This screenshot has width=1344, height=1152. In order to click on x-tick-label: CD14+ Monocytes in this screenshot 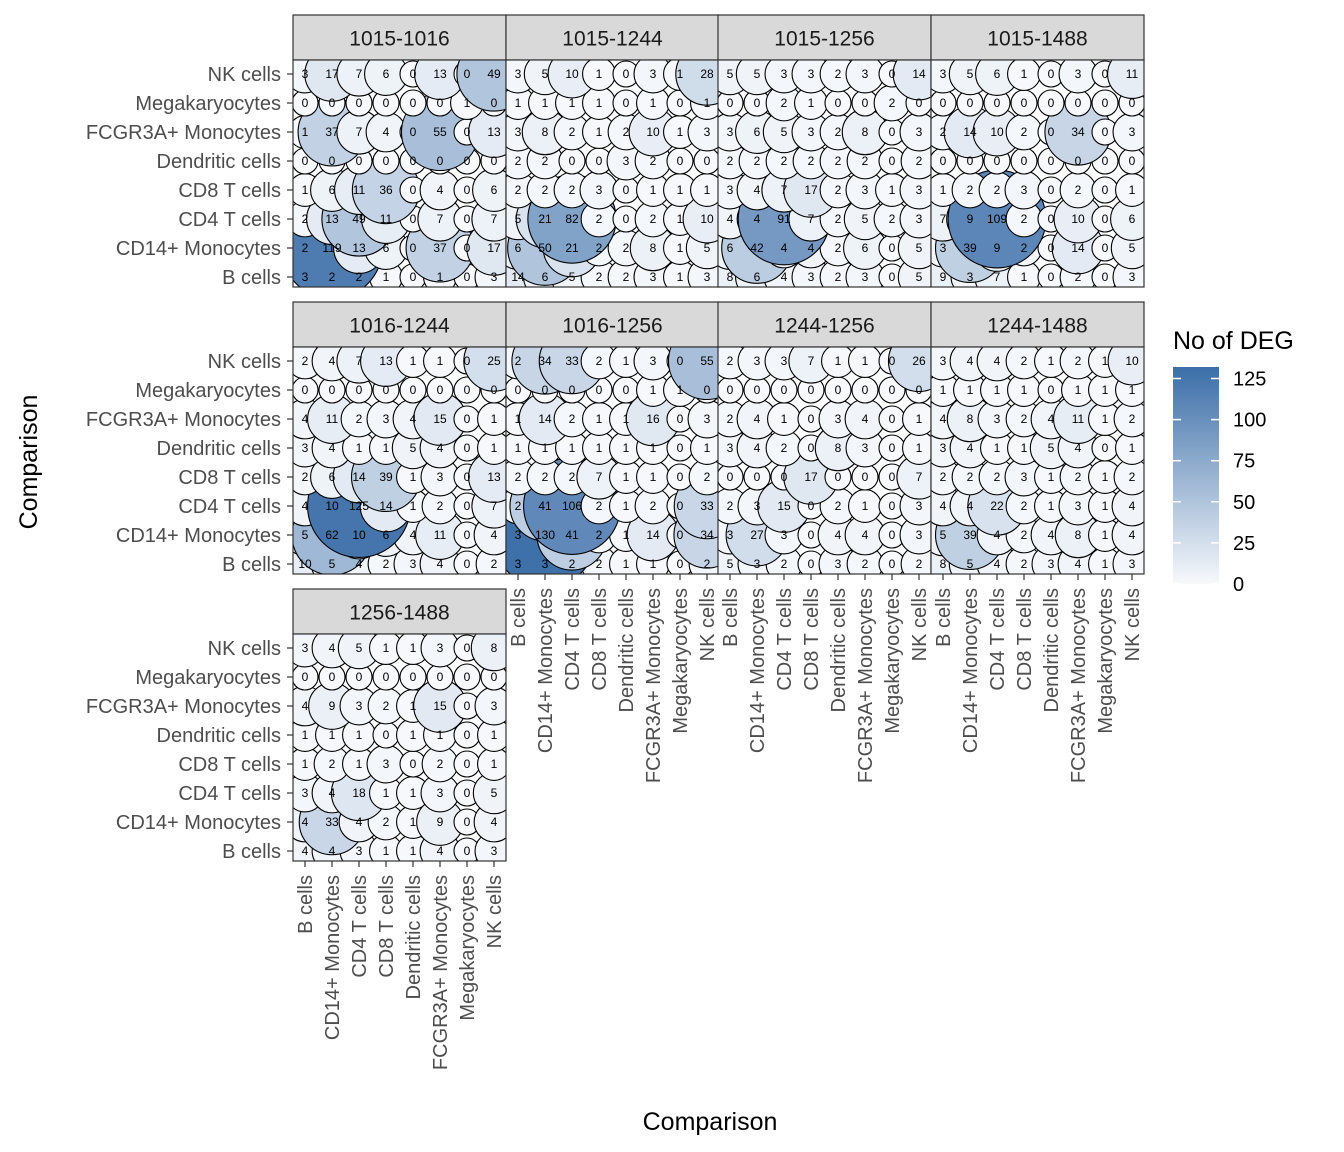, I will do `click(758, 670)`.